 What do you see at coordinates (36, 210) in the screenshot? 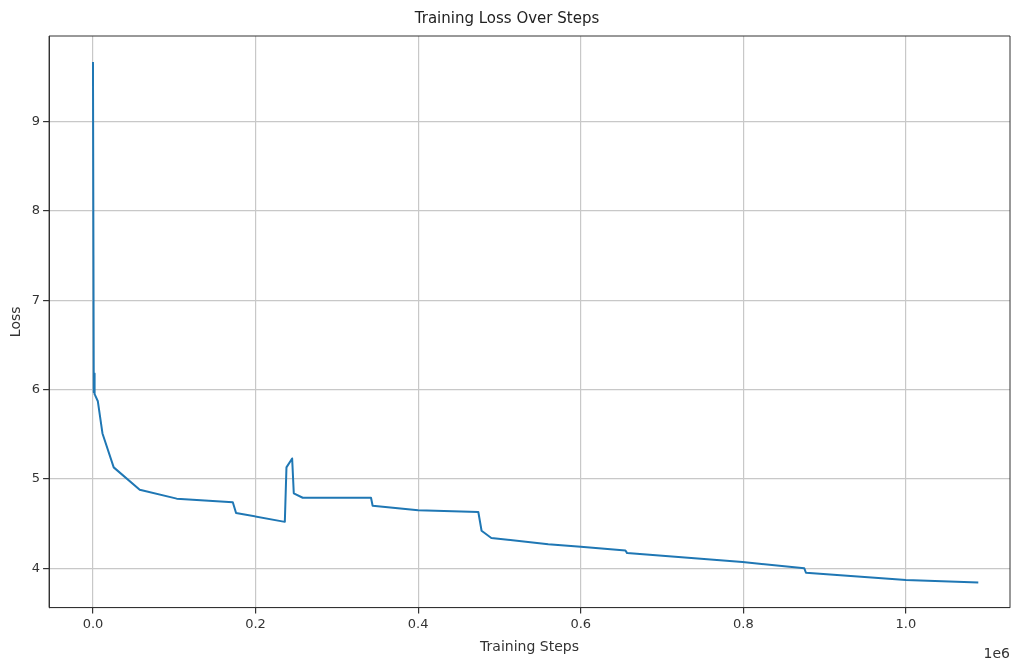
I see `y-tick-label: 8` at bounding box center [36, 210].